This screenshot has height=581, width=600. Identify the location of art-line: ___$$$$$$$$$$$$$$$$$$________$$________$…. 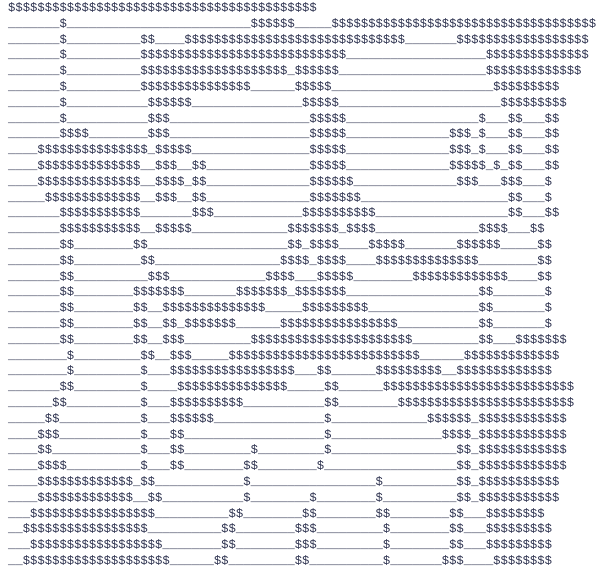
(280, 545).